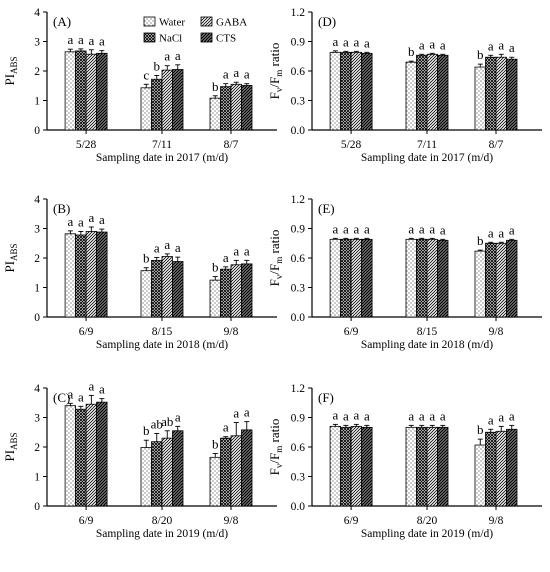 The width and height of the screenshot is (550, 572). What do you see at coordinates (427, 145) in the screenshot?
I see `x-tick-label: 7/11` at bounding box center [427, 145].